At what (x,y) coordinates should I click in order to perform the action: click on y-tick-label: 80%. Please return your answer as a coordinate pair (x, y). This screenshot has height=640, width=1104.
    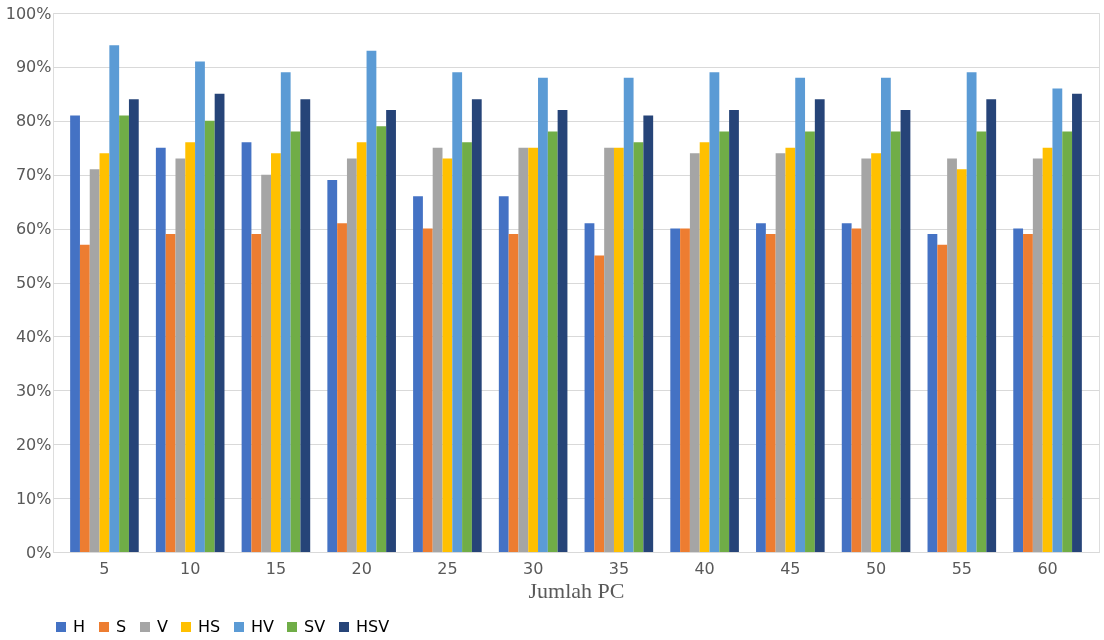
    Looking at the image, I should click on (33, 121).